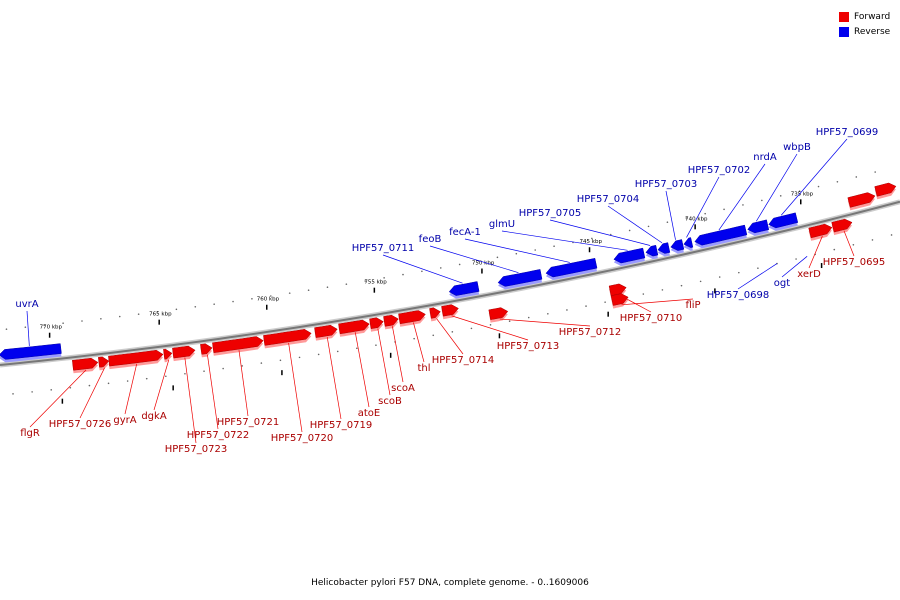 Image resolution: width=900 pixels, height=600 pixels. Describe the element at coordinates (666, 184) in the screenshot. I see `feature-label: HPF57_0703` at that location.